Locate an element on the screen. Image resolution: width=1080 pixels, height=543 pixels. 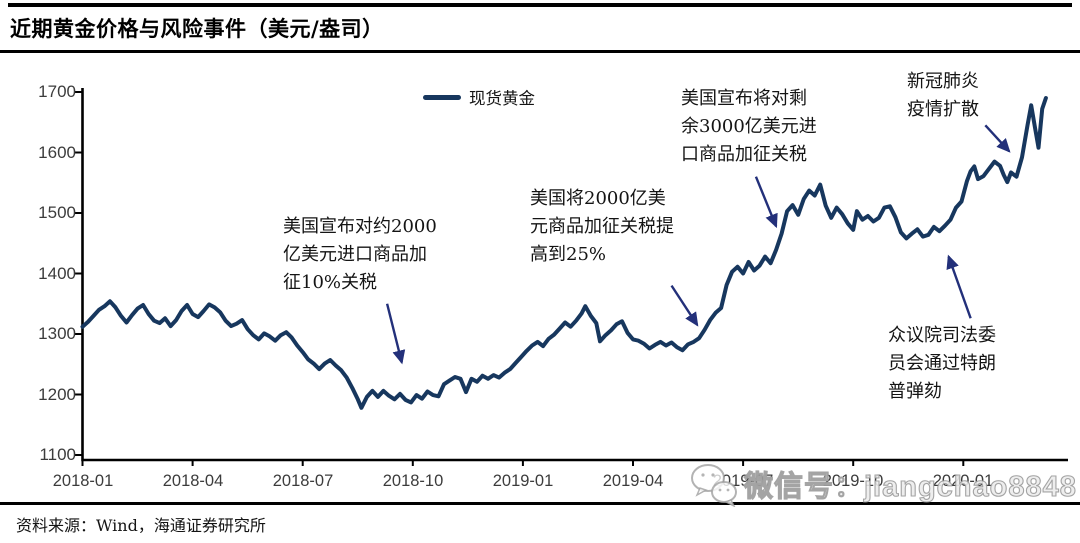
watermark: 微信号：jiangchao8848 is located at coordinates (882, 484).